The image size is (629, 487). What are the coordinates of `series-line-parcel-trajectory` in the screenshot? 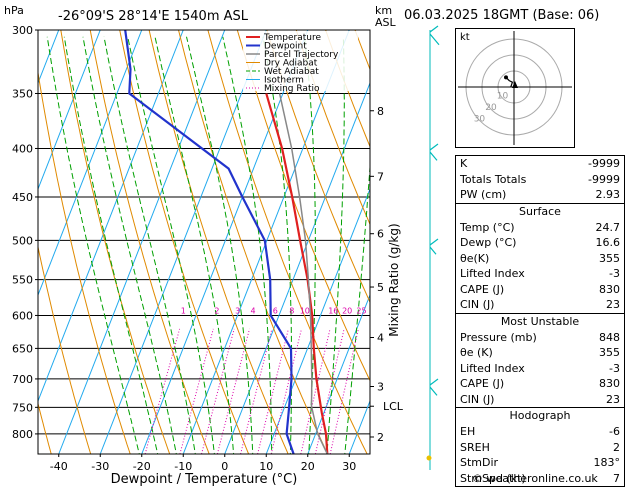 It's located at (303, 273).